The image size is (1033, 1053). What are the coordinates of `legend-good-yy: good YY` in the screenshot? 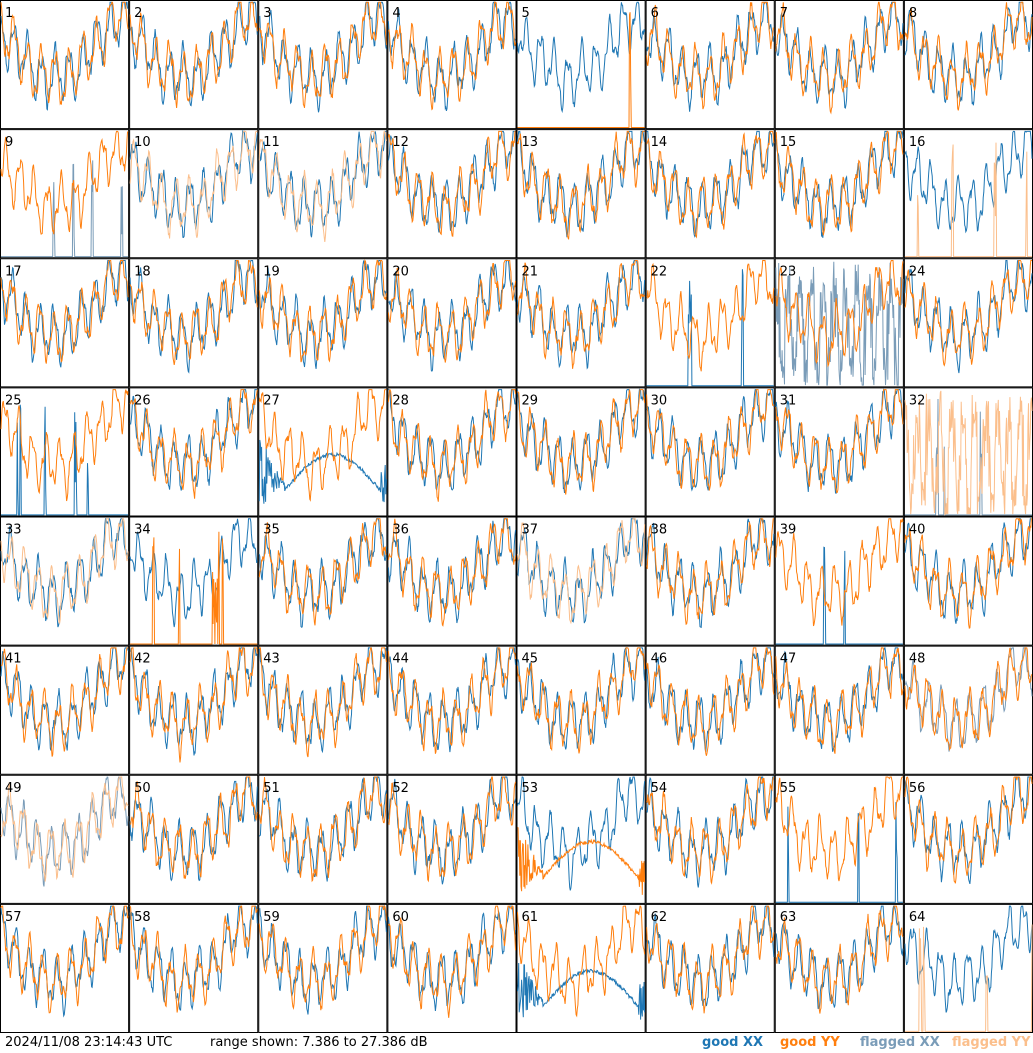 It's located at (810, 1042).